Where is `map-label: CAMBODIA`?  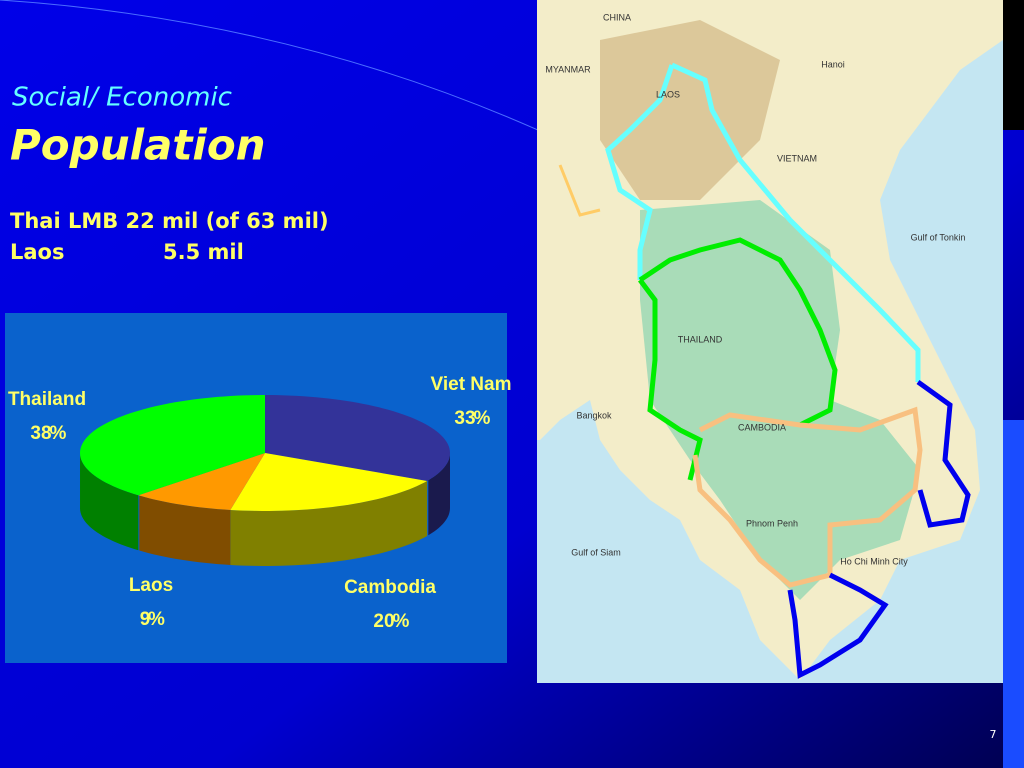 map-label: CAMBODIA is located at coordinates (762, 427).